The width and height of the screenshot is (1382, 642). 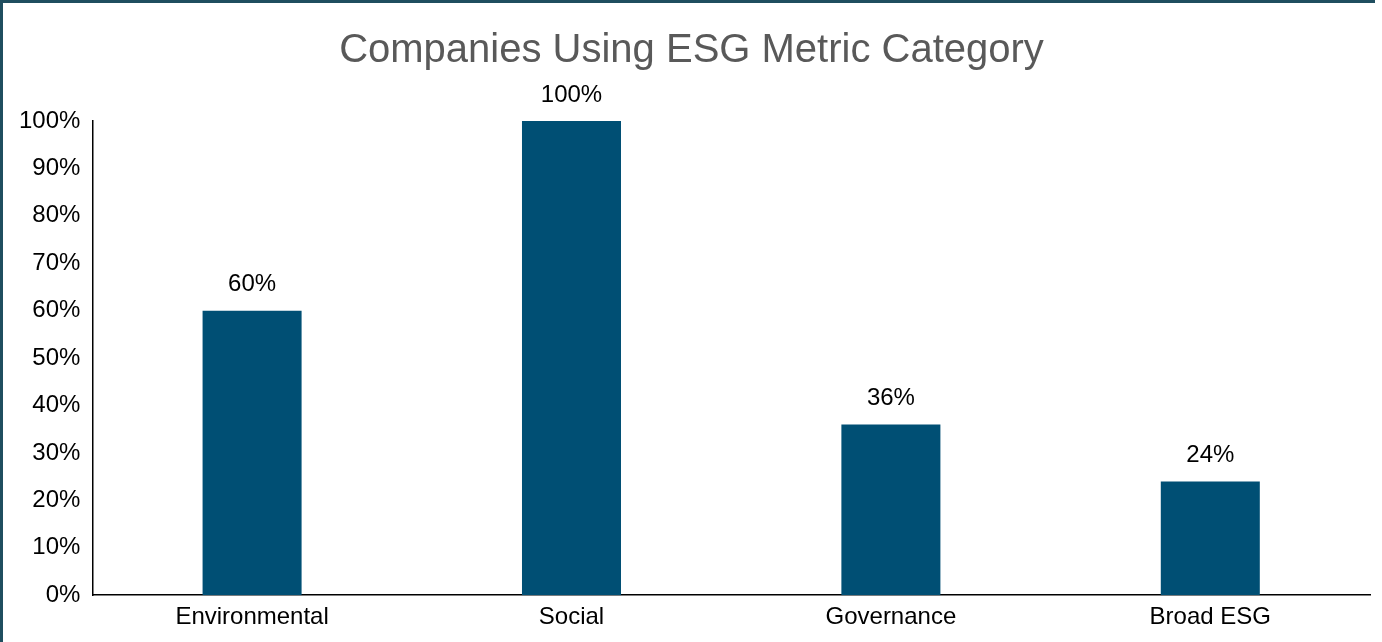 What do you see at coordinates (56, 451) in the screenshot?
I see `y-tick-label: 30%` at bounding box center [56, 451].